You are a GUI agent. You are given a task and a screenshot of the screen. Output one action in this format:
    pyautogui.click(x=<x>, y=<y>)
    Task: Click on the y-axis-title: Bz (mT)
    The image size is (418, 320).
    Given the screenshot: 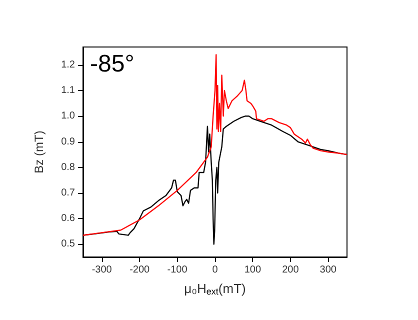 What is the action you would take?
    pyautogui.click(x=39, y=152)
    